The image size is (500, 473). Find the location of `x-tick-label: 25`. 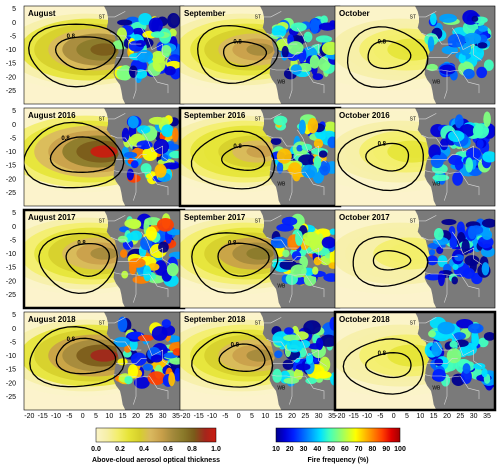

x-tick-label: 25 is located at coordinates (149, 416).